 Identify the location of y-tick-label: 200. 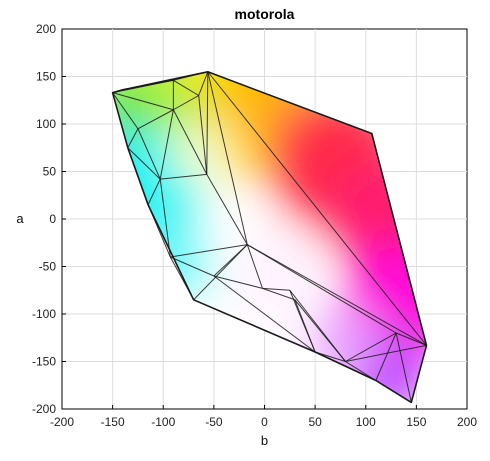
(46, 29).